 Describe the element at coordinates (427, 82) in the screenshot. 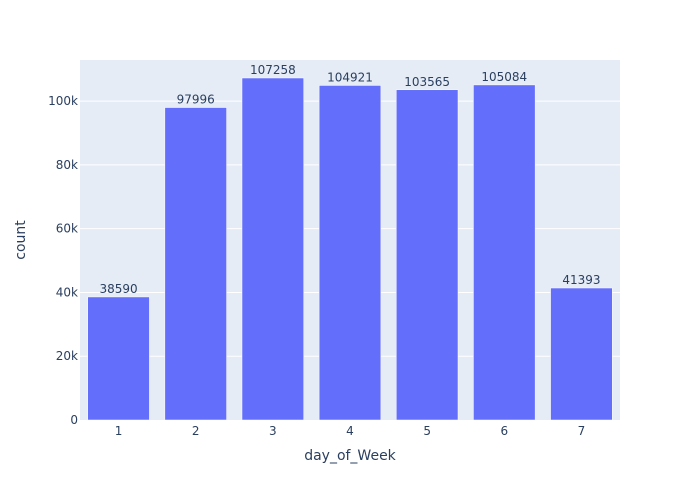

I see `bar-value-label: 103565` at that location.